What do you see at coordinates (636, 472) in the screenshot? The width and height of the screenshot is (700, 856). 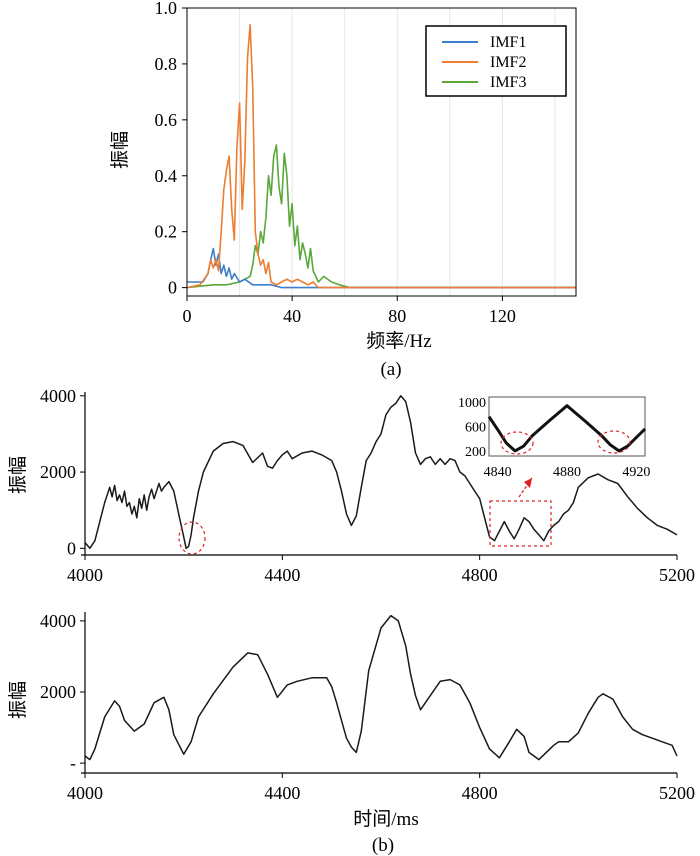 I see `inset-x-tick-label: 4920` at bounding box center [636, 472].